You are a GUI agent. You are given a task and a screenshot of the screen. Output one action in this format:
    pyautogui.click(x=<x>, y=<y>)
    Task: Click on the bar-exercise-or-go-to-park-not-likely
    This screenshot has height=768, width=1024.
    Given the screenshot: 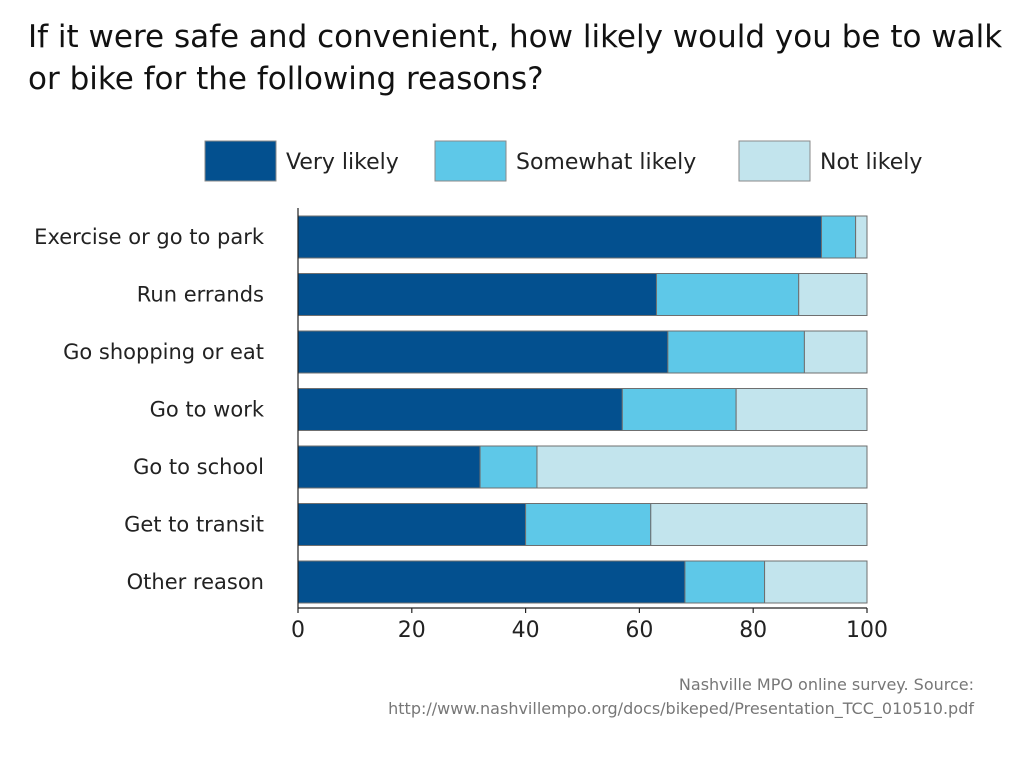 What is the action you would take?
    pyautogui.click(x=861, y=237)
    